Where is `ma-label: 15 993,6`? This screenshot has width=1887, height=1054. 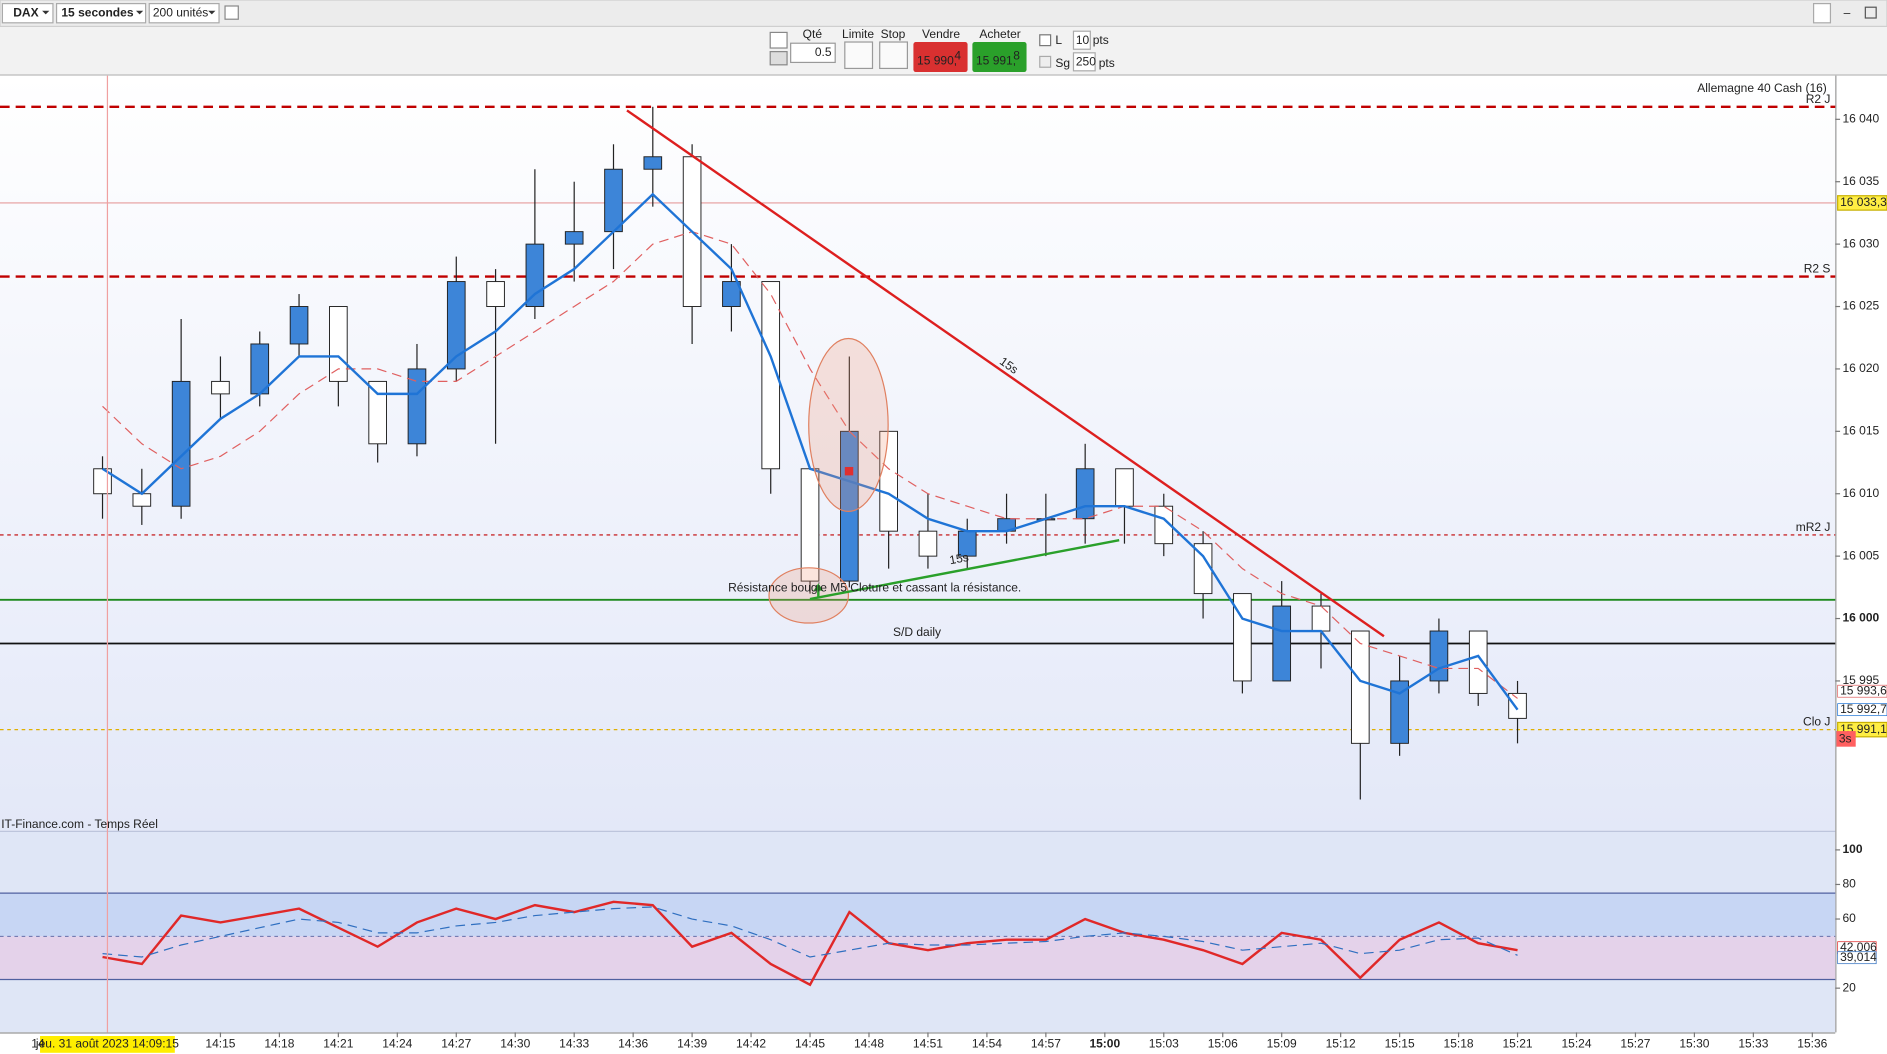
ma-label: 15 993,6 is located at coordinates (1863, 690).